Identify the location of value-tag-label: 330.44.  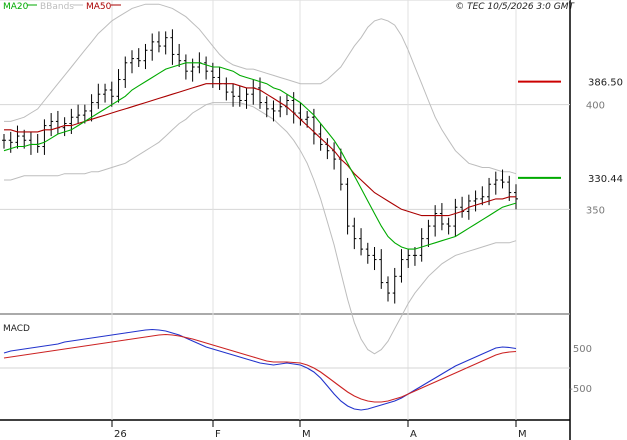
(605, 179).